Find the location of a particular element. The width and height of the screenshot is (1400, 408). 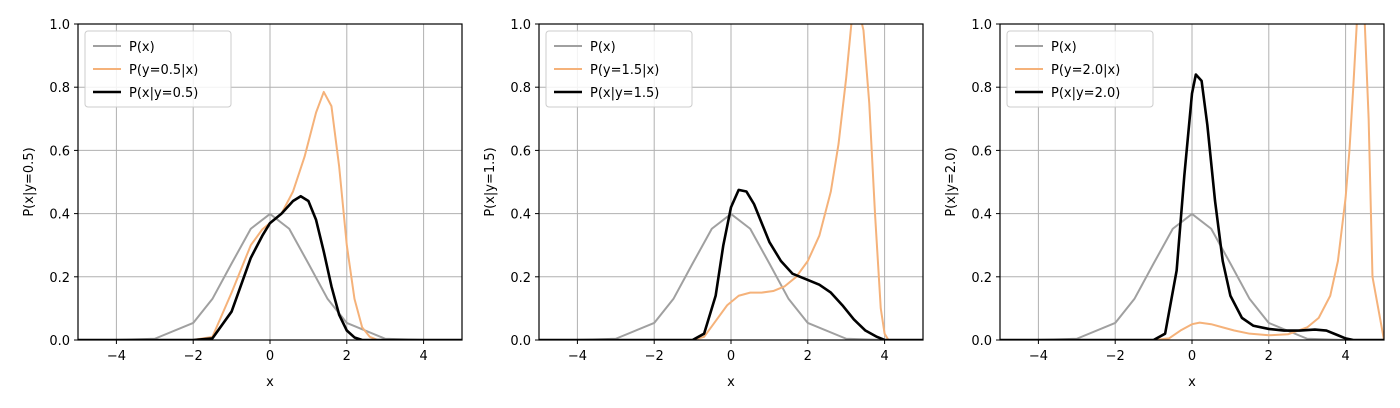

legend: P(x) P(y=0.5|x) P(x|y=0.5) is located at coordinates (158, 69).